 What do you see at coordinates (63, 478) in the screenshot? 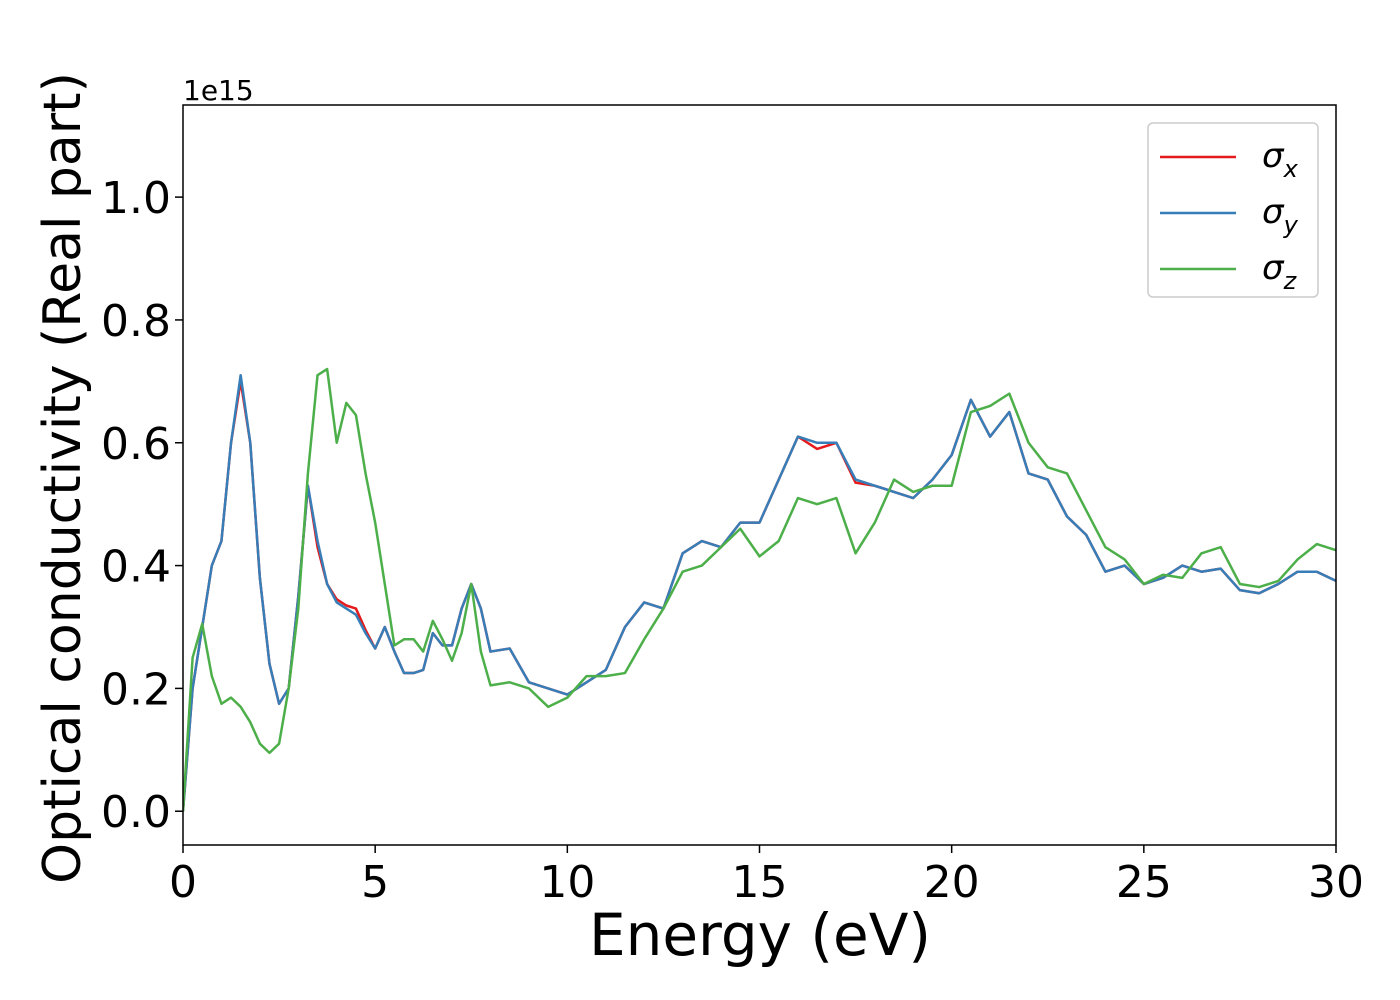
I see `y-axis-label: Optical conductivity (Real part)` at bounding box center [63, 478].